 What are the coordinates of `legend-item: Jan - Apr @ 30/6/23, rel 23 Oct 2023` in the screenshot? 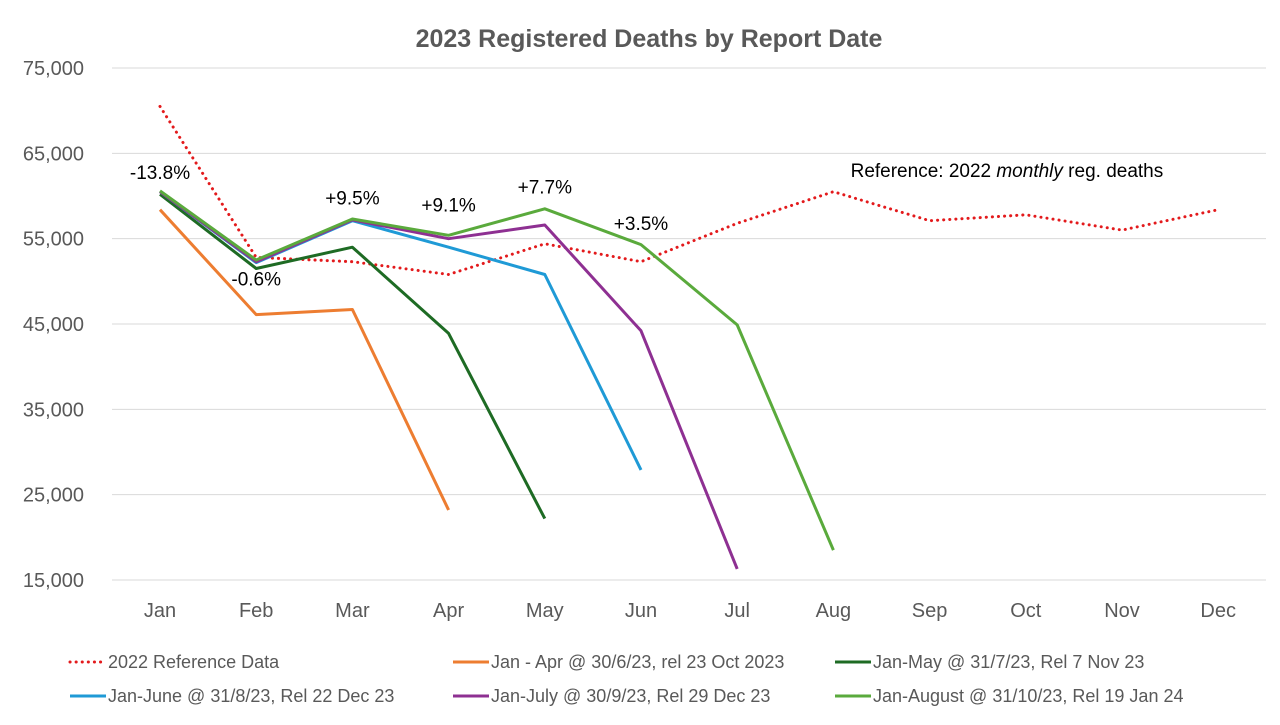 It's located at (618, 662).